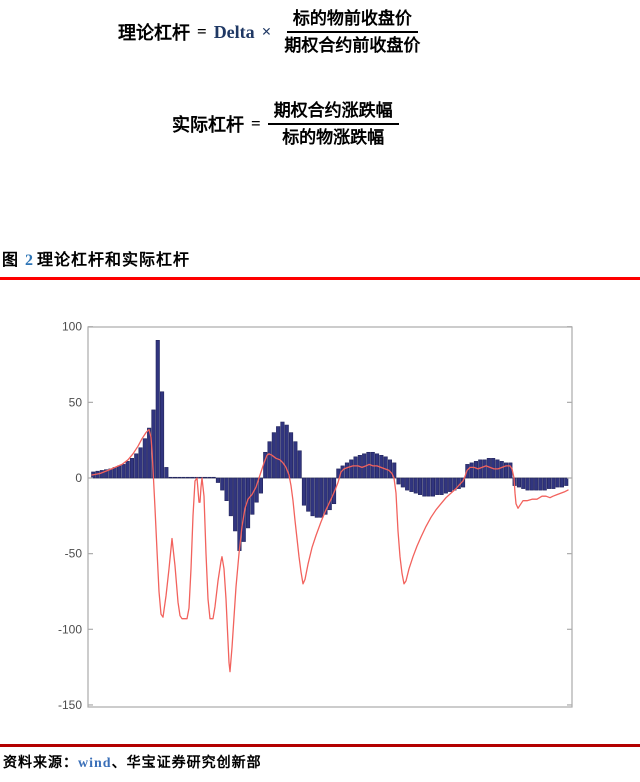 This screenshot has width=640, height=782. I want to click on formula2-numerator: 期权合约涨跌幅, so click(333, 113).